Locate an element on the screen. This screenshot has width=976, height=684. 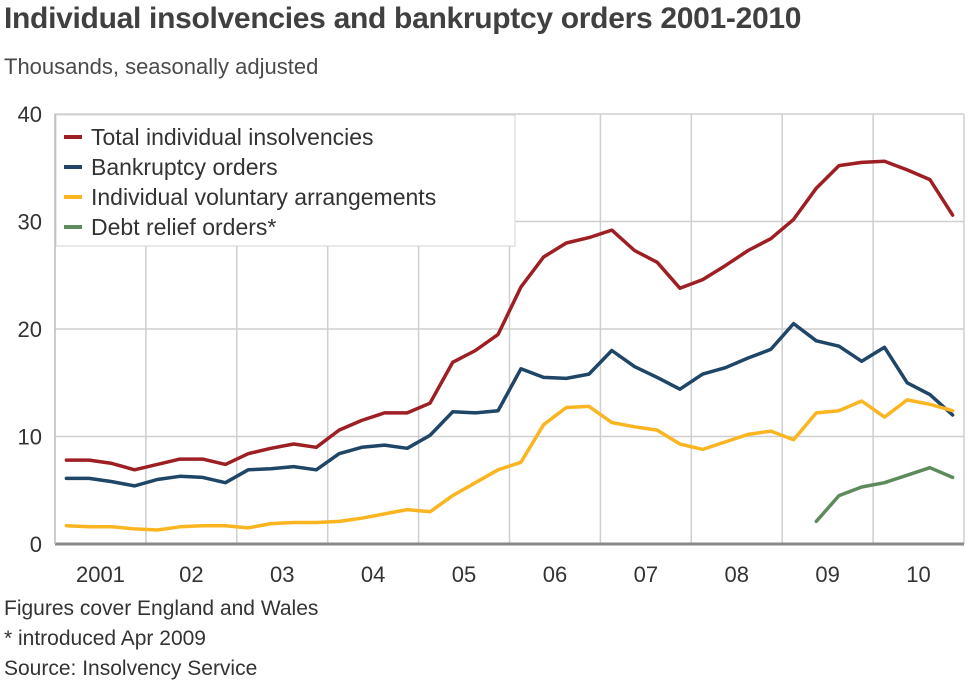
y-tick-label: 30 is located at coordinates (30, 222).